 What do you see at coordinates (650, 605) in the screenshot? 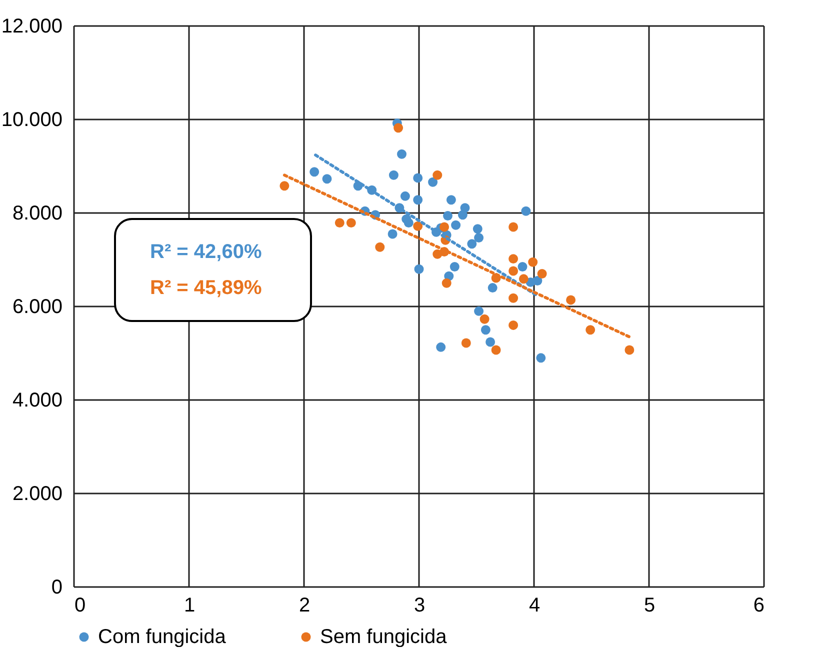
I see `x-tick-label: 5` at bounding box center [650, 605].